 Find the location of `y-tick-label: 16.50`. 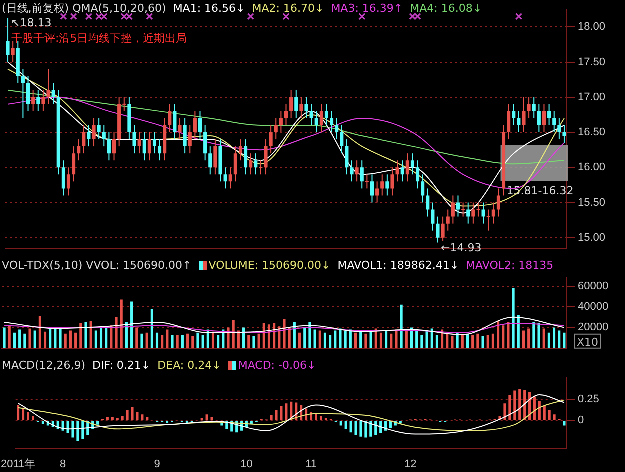

y-tick-label: 16.50 is located at coordinates (592, 132).